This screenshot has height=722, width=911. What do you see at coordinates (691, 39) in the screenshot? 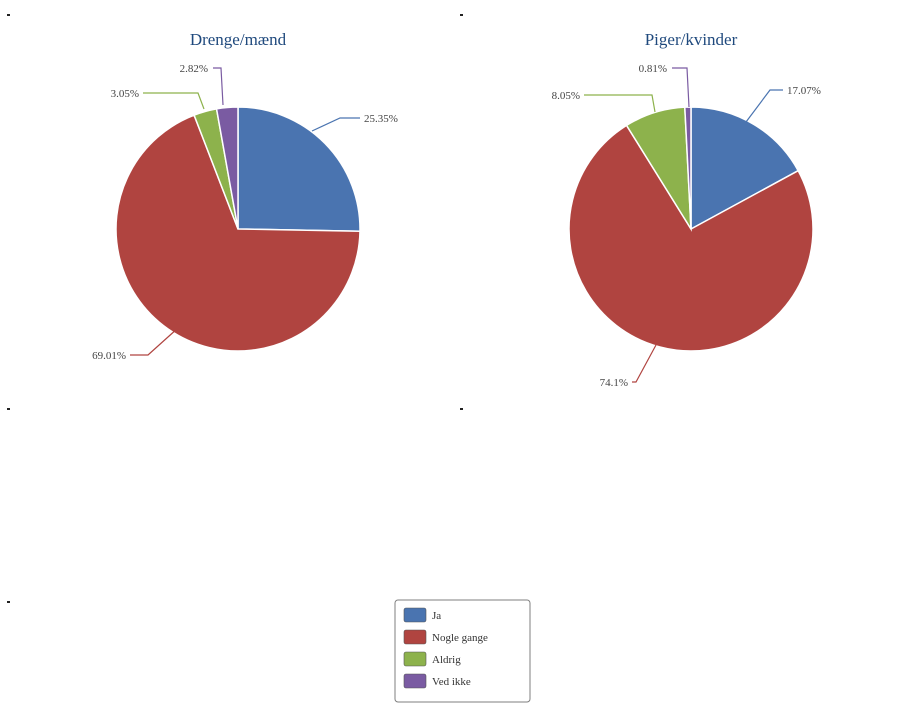
I see `chart-title: Piger/kvinder` at bounding box center [691, 39].